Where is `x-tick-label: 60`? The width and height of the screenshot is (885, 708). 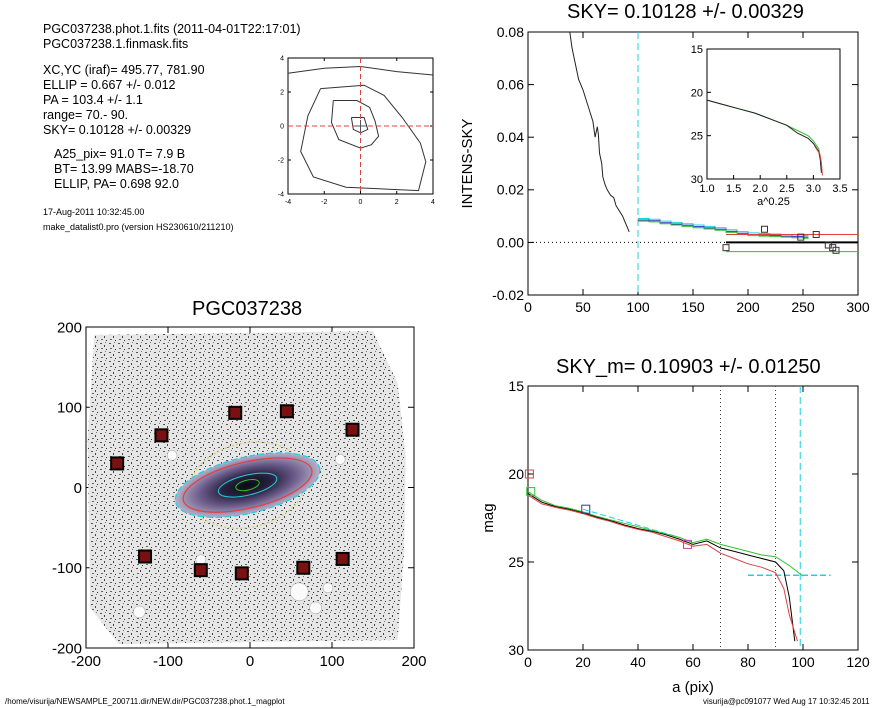
x-tick-label: 60 is located at coordinates (693, 662).